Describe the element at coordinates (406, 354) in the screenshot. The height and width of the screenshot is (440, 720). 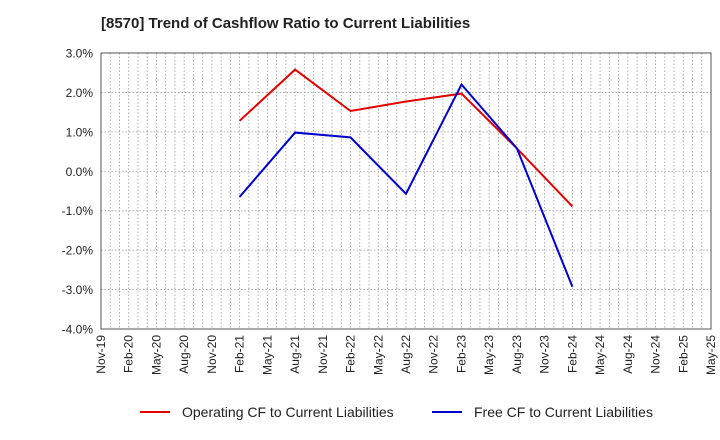
I see `x-tick-label: Aug-22` at that location.